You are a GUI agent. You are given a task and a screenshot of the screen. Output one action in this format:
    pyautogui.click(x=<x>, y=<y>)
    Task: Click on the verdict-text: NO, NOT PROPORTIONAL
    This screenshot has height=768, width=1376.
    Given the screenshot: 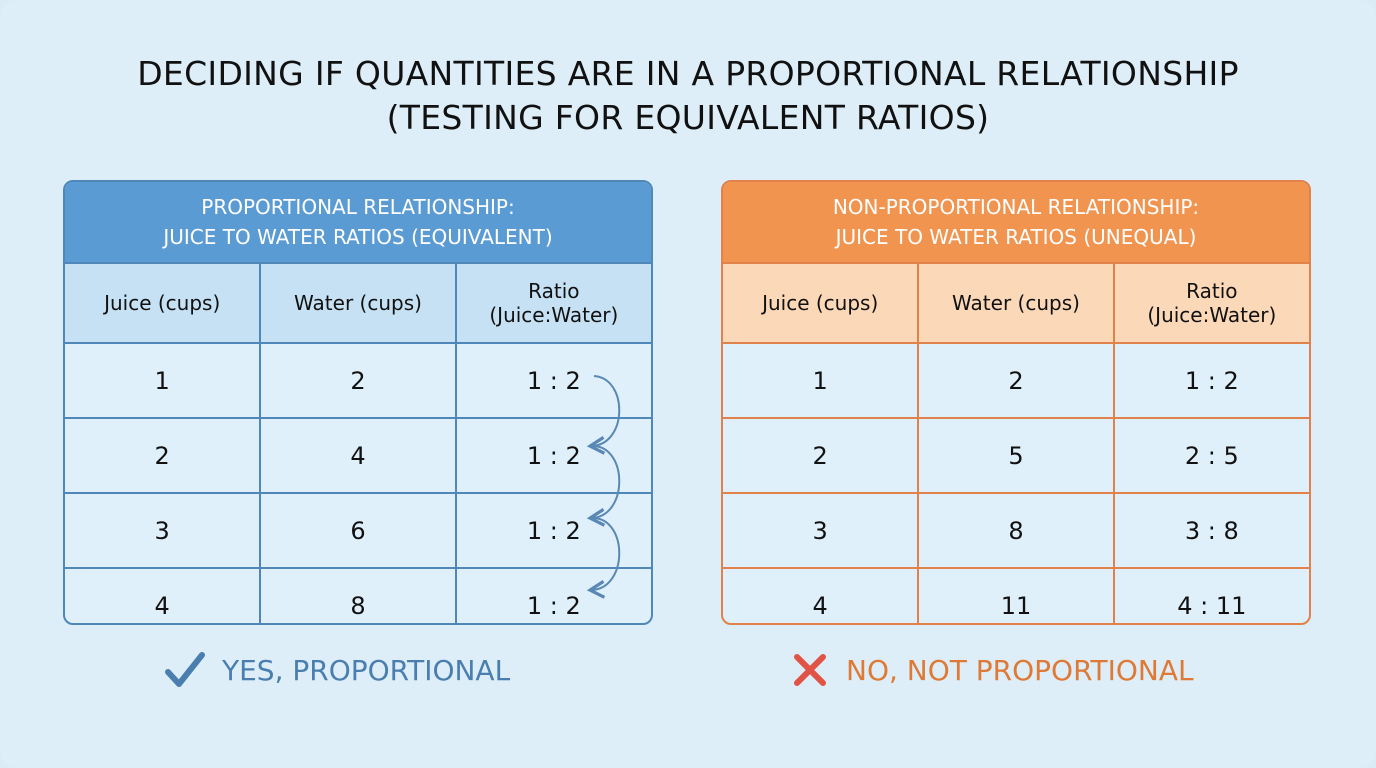 What is the action you would take?
    pyautogui.click(x=1020, y=670)
    